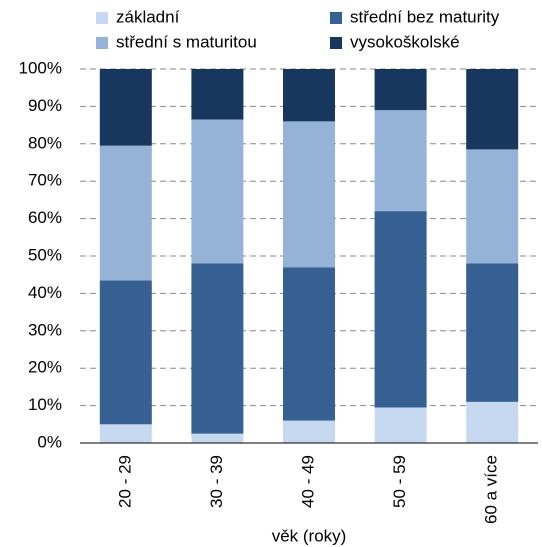 The image size is (542, 547). I want to click on y-tick-label: 100%, so click(40, 67).